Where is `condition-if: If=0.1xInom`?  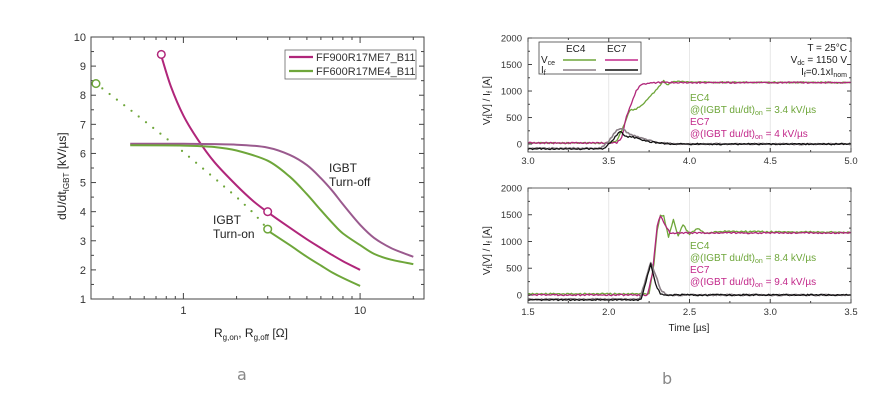 condition-if: If=0.1xInom is located at coordinates (824, 73).